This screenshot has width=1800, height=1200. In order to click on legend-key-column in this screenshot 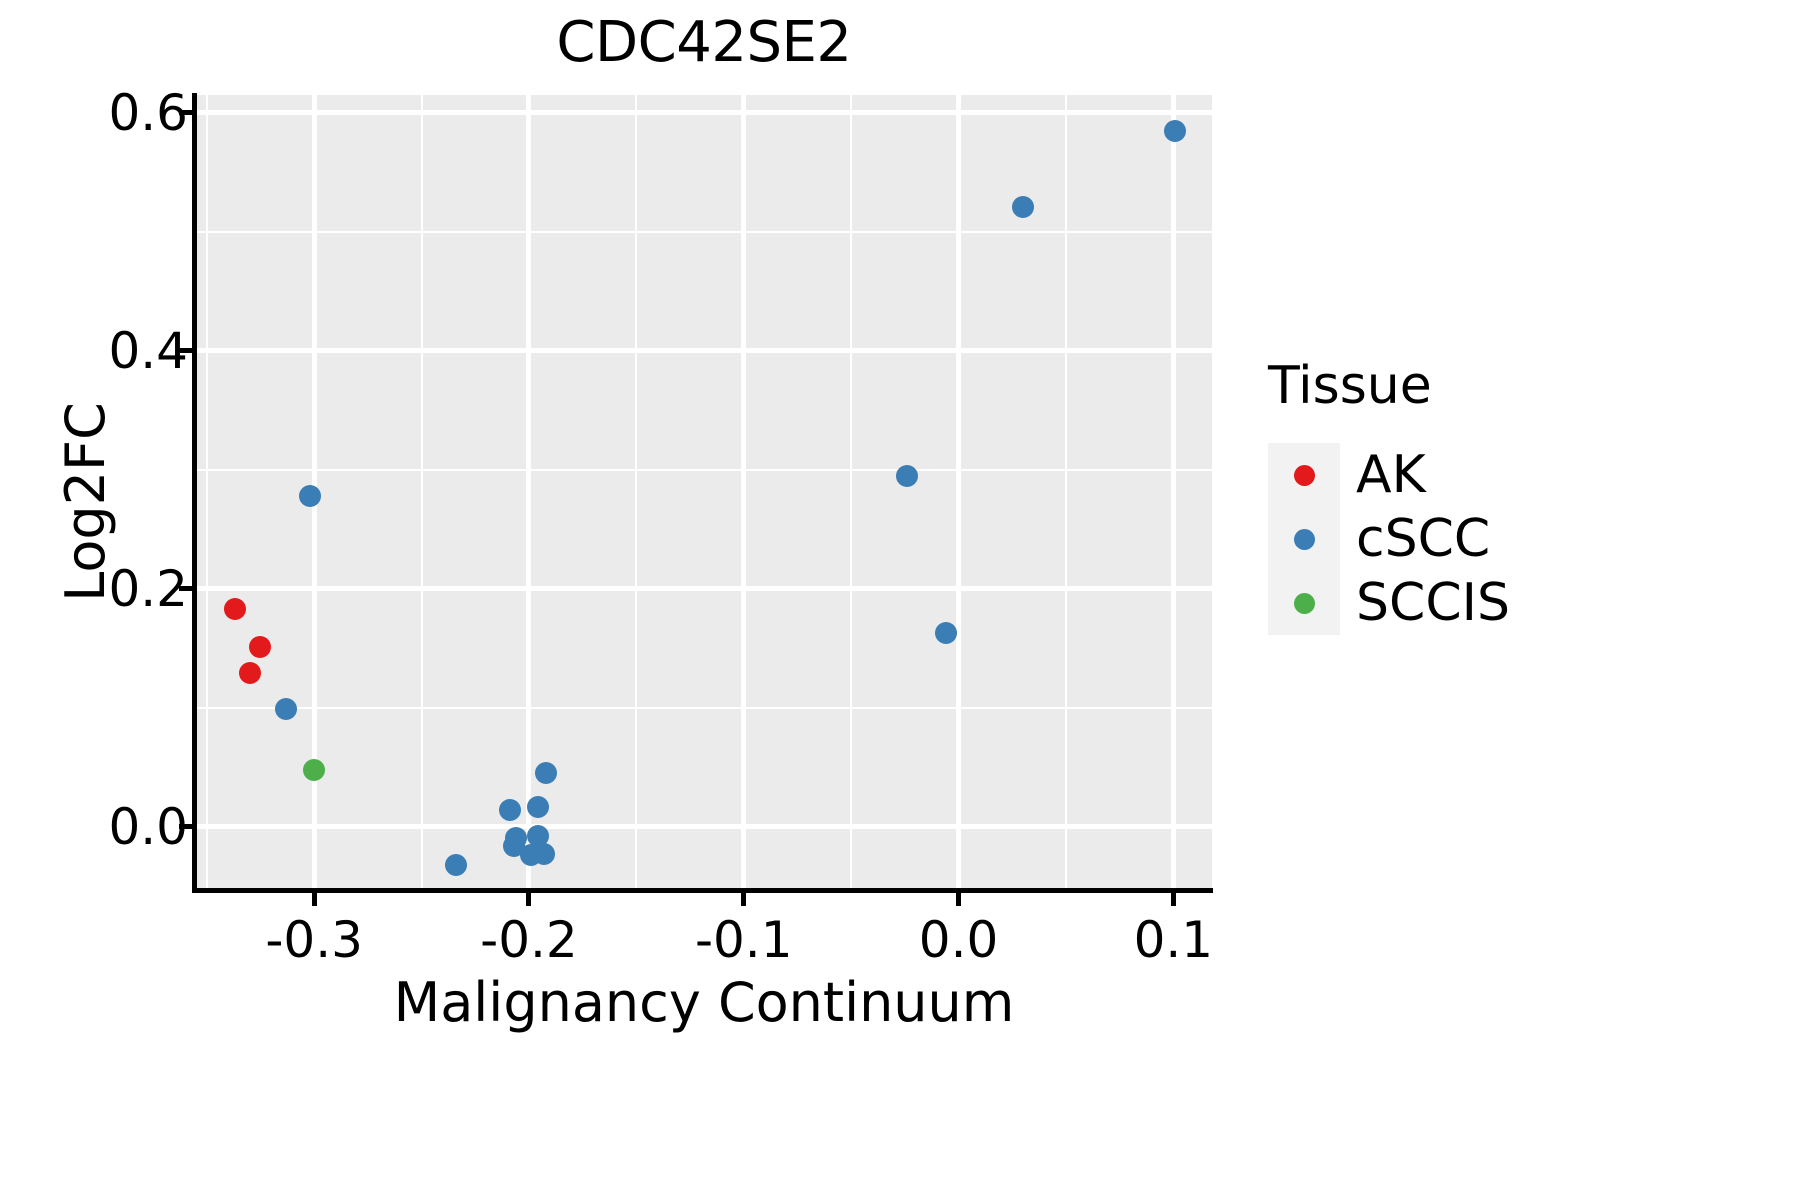, I will do `click(1304, 539)`.